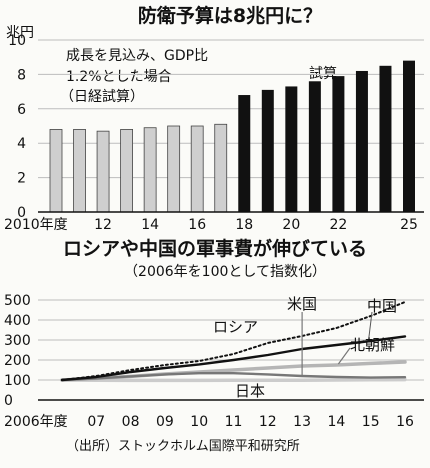  I want to click on line-y-tick-label: 100, so click(17, 381).